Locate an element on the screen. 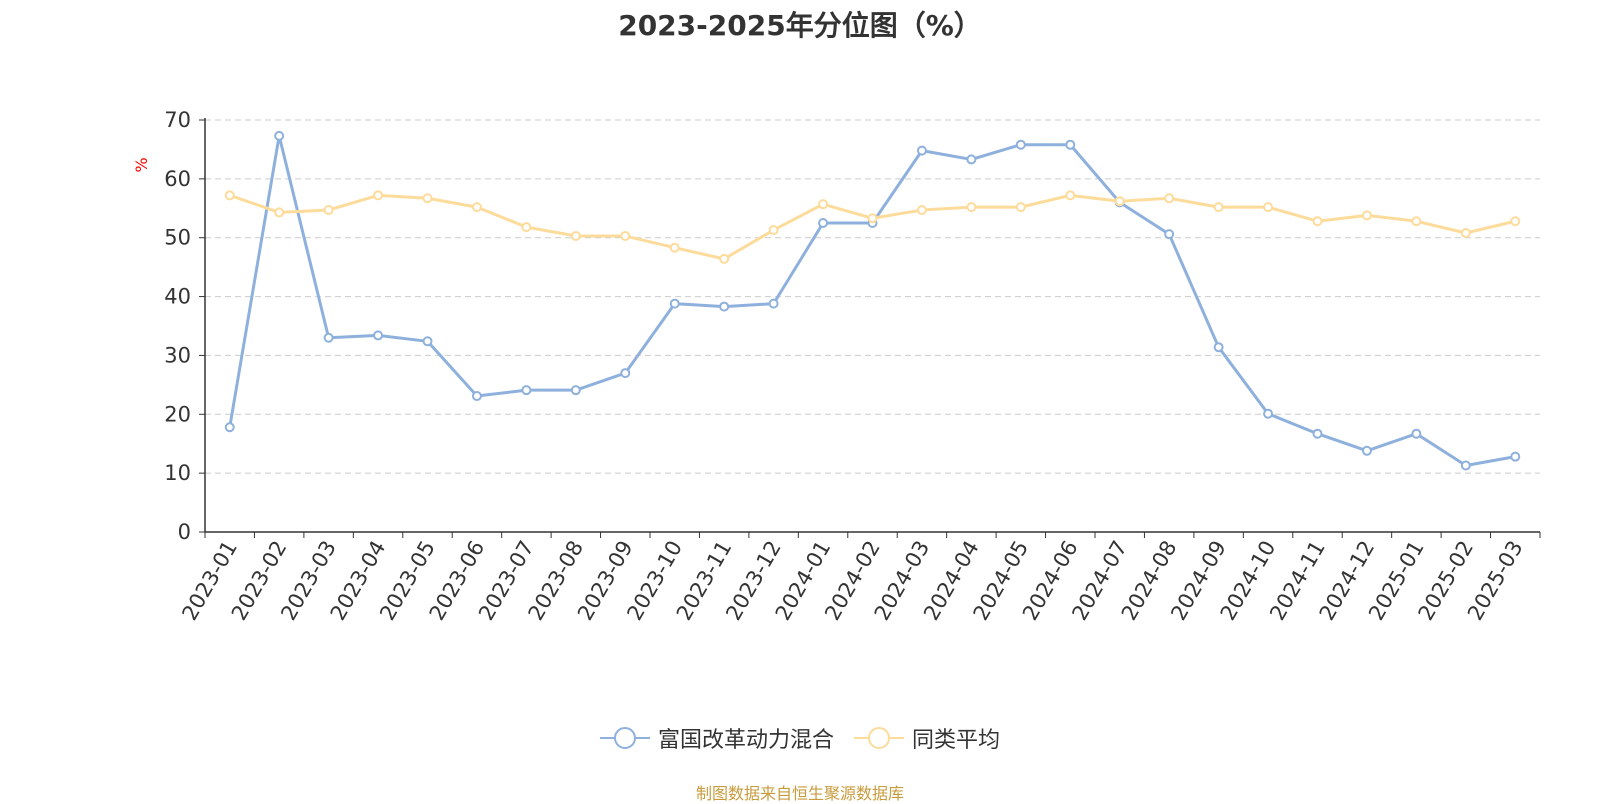  y-tick-label: 0 is located at coordinates (184, 532).